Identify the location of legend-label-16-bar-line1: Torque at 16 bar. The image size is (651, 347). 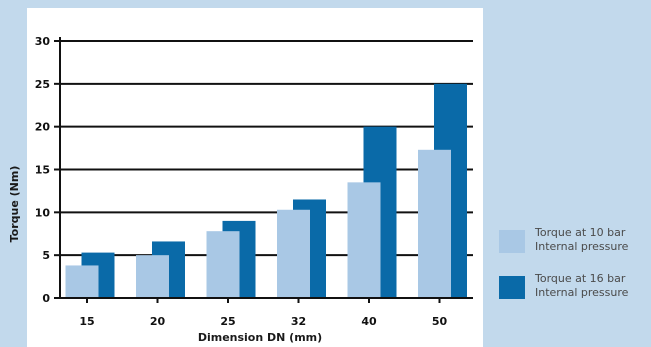
(580, 278).